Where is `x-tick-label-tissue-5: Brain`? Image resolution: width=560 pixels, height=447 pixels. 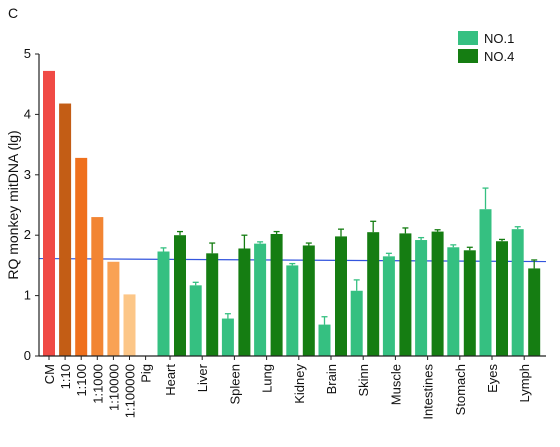
x-tick-label-tissue-5: Brain is located at coordinates (331, 379).